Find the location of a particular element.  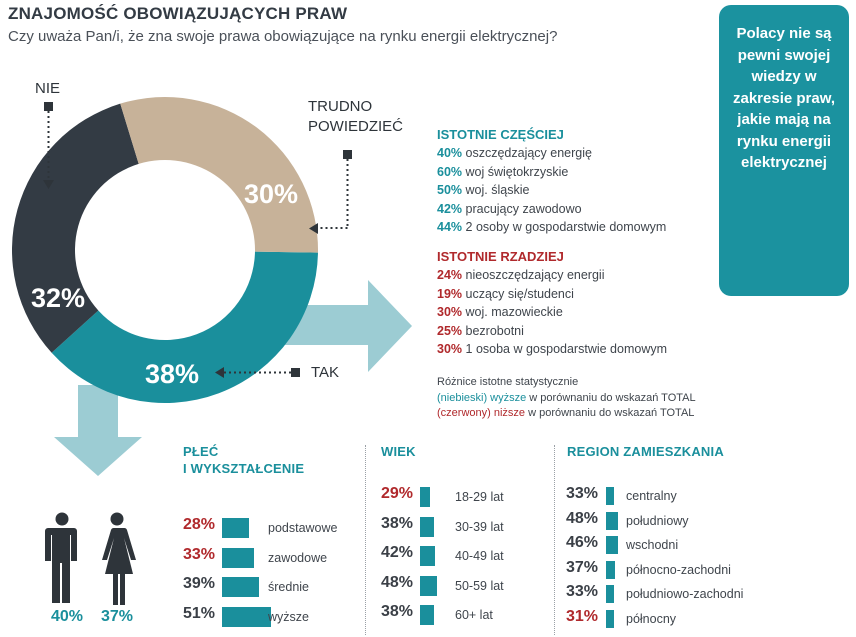

higher-item: 50% woj. śląskie is located at coordinates (551, 190).